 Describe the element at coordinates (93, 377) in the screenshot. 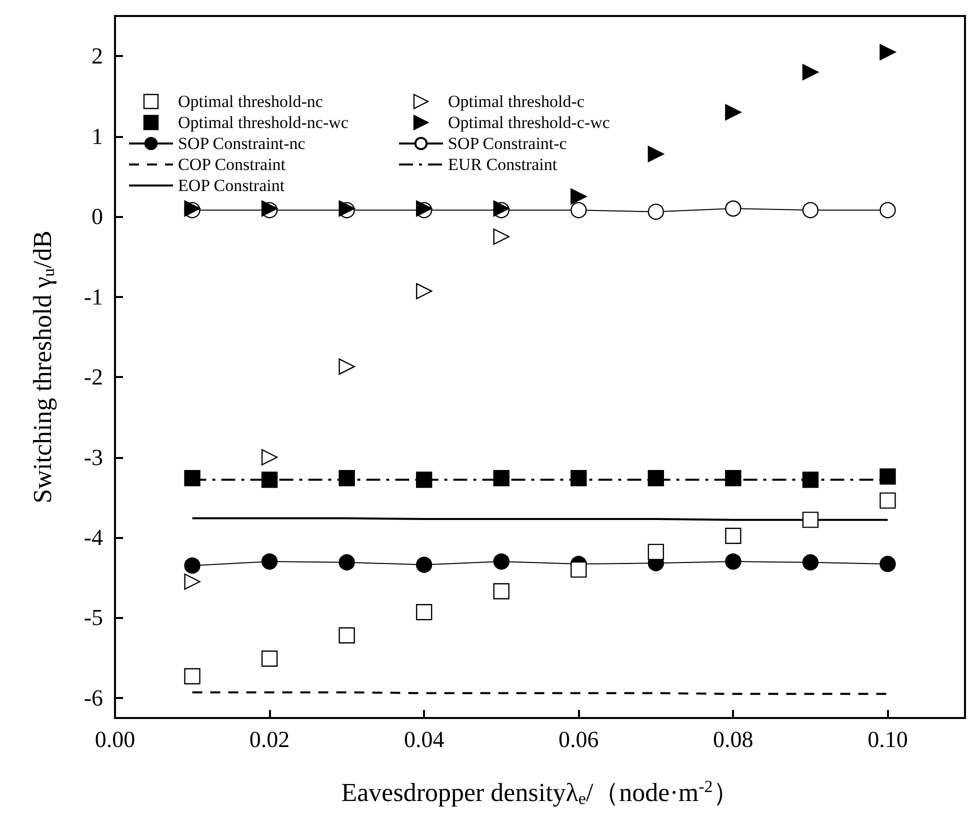

I see `y-tick-label: -2` at that location.